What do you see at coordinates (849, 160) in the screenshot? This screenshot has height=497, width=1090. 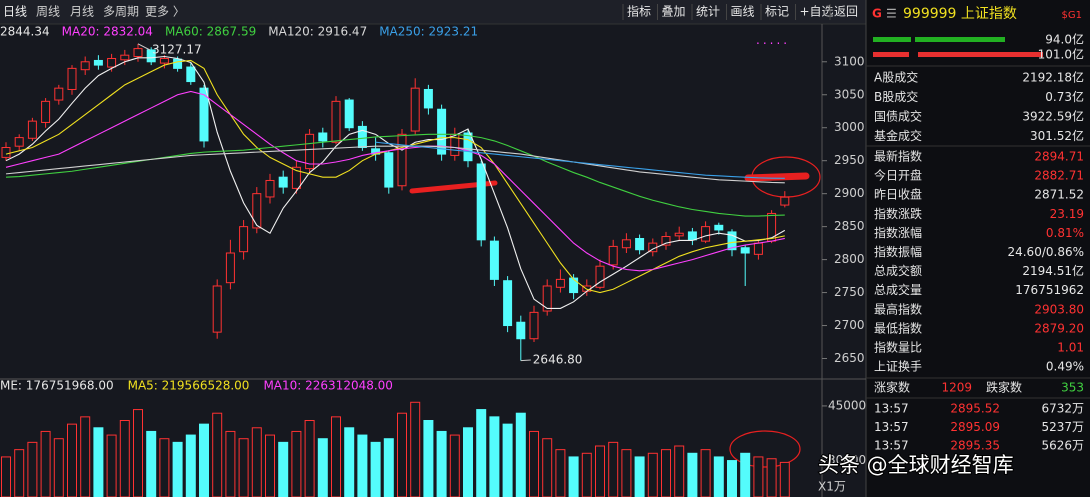 I see `y-tick-label: 2950` at bounding box center [849, 160].